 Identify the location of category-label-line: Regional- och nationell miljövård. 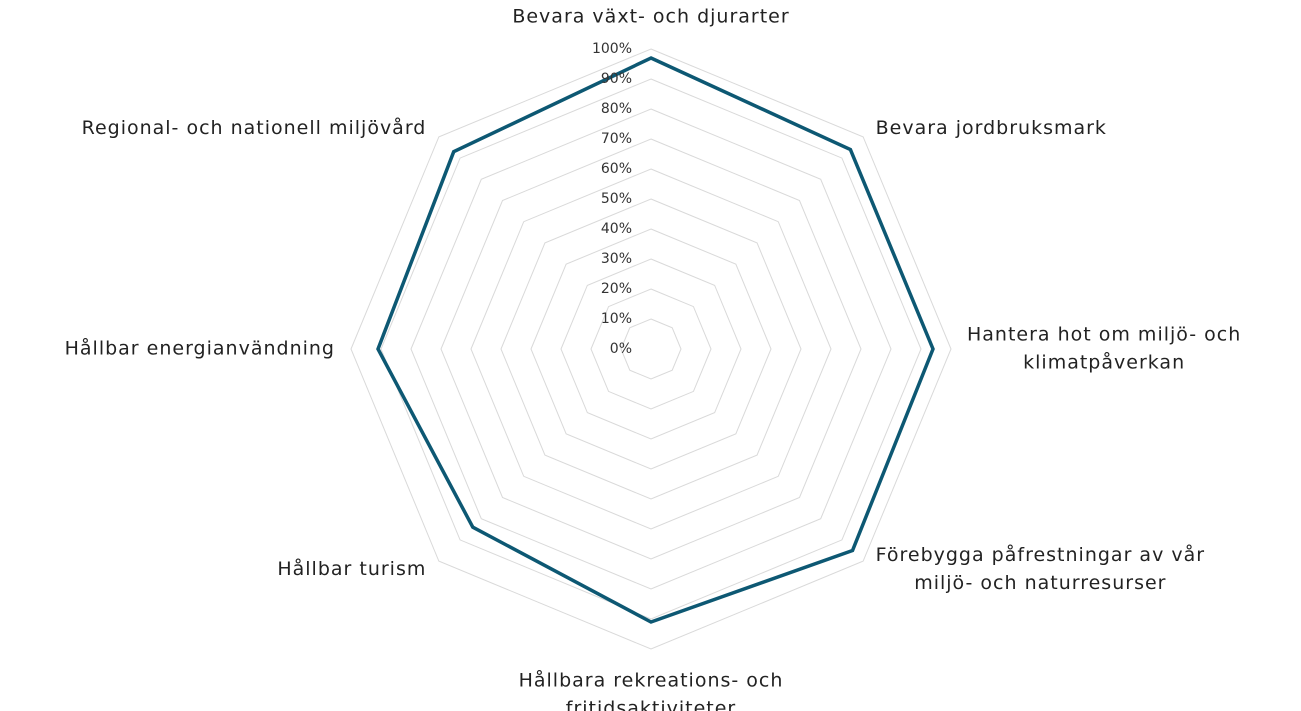
(254, 127).